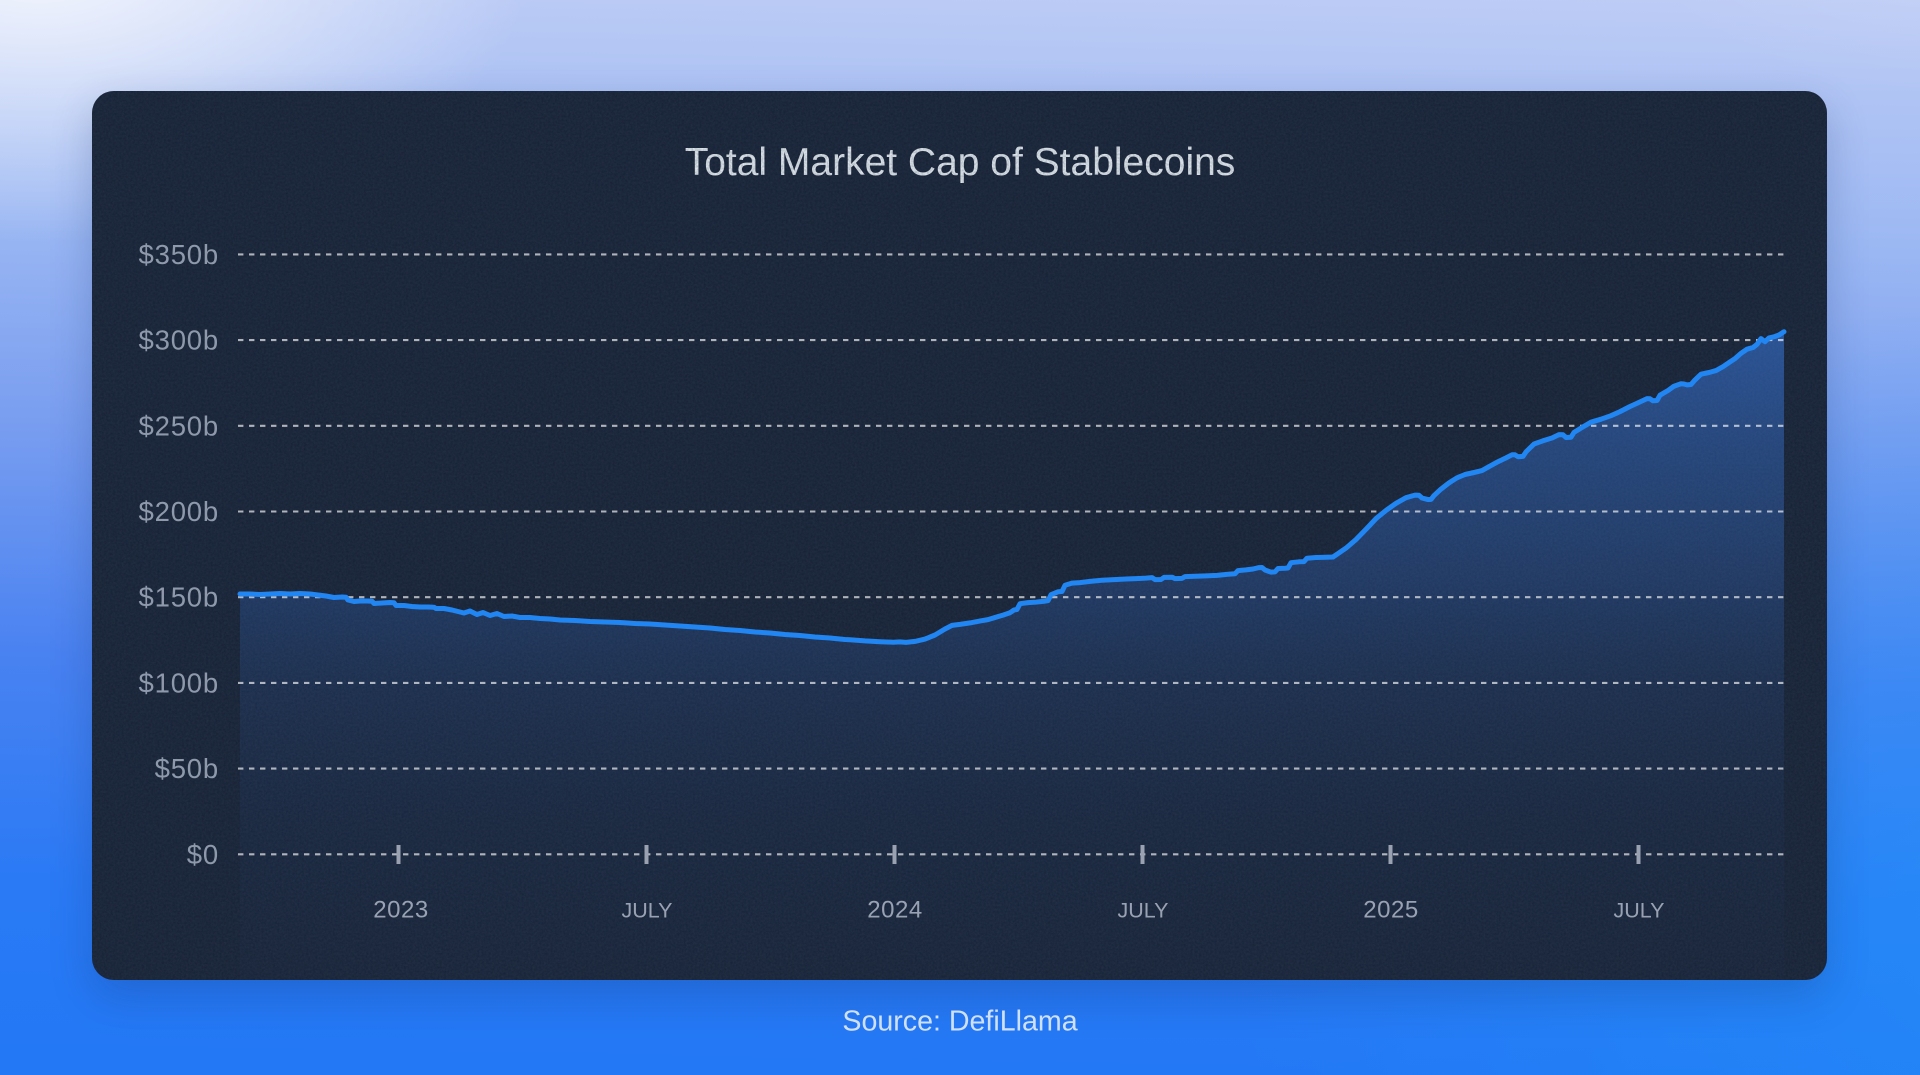 The height and width of the screenshot is (1075, 1920). I want to click on svg-text: 2023, so click(400, 910).